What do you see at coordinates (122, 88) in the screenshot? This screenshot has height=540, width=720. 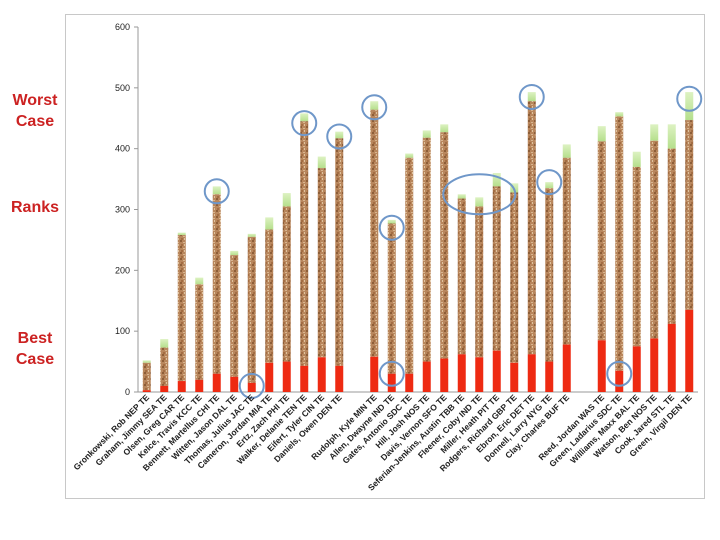 I see `y-tick-label: 500` at bounding box center [122, 88].